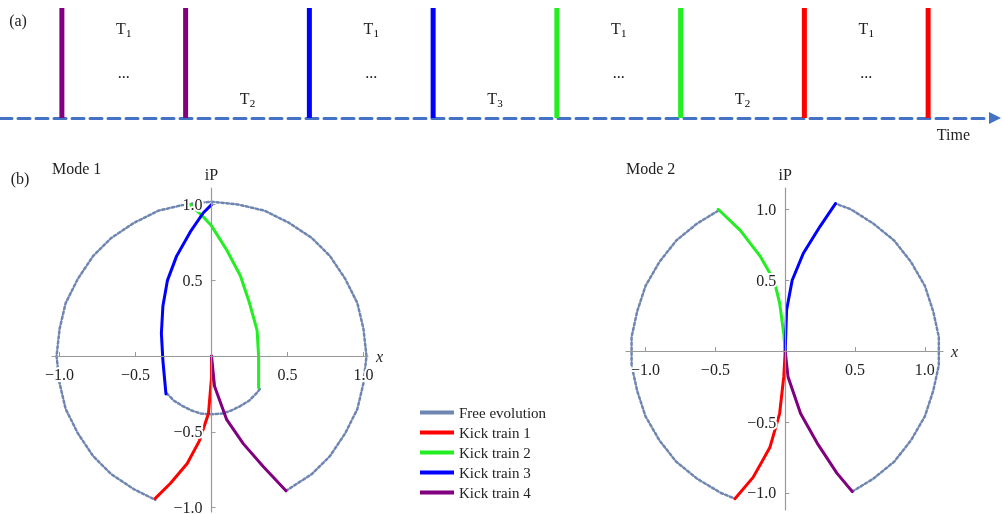 This screenshot has width=1003, height=514. Describe the element at coordinates (18, 20) in the screenshot. I see `annotation: (a)` at that location.